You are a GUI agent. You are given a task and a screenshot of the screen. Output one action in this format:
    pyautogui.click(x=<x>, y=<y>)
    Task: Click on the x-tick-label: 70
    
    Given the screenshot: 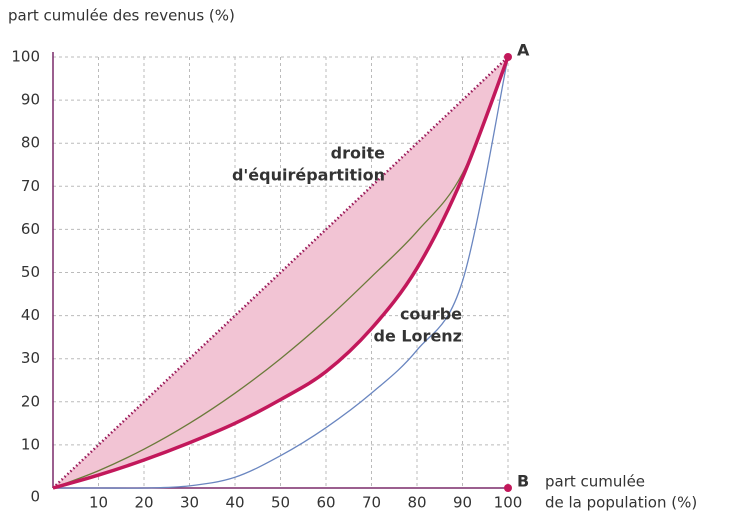 What is the action you would take?
    pyautogui.click(x=371, y=503)
    